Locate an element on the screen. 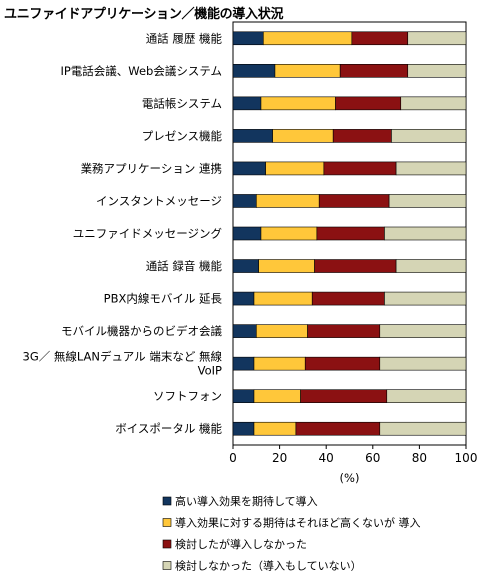  category-label: 電話帳システム is located at coordinates (182, 103).